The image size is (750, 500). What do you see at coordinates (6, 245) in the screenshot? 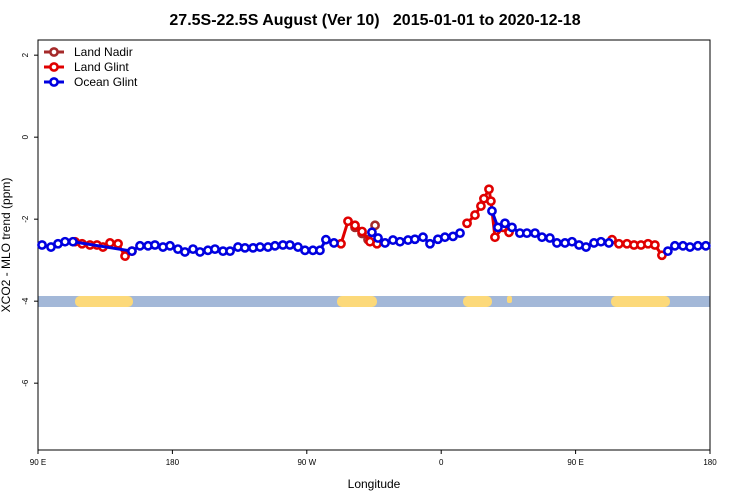
I see `y-axis-label: XCO2 - MLO trend (ppm)` at bounding box center [6, 245].